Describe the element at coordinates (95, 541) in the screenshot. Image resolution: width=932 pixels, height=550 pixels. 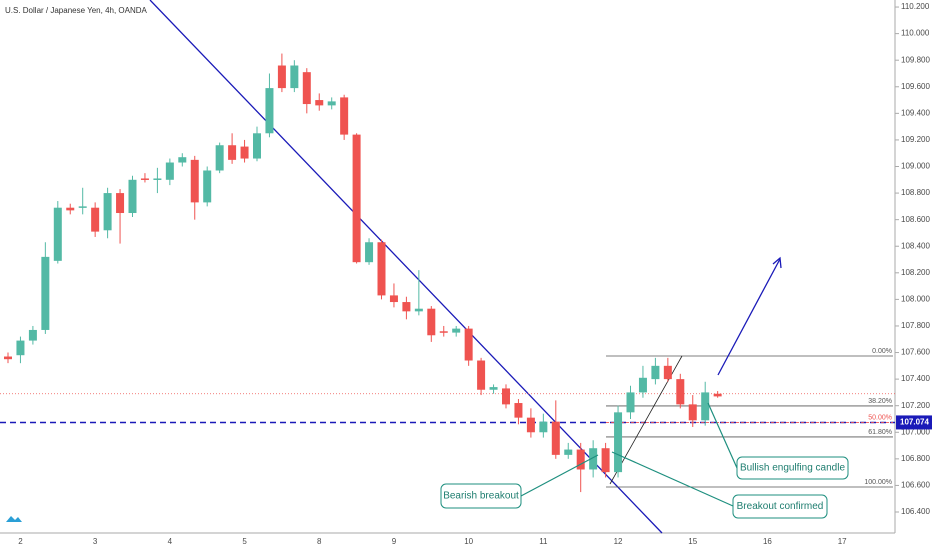
I see `x-tick-label: 3` at that location.